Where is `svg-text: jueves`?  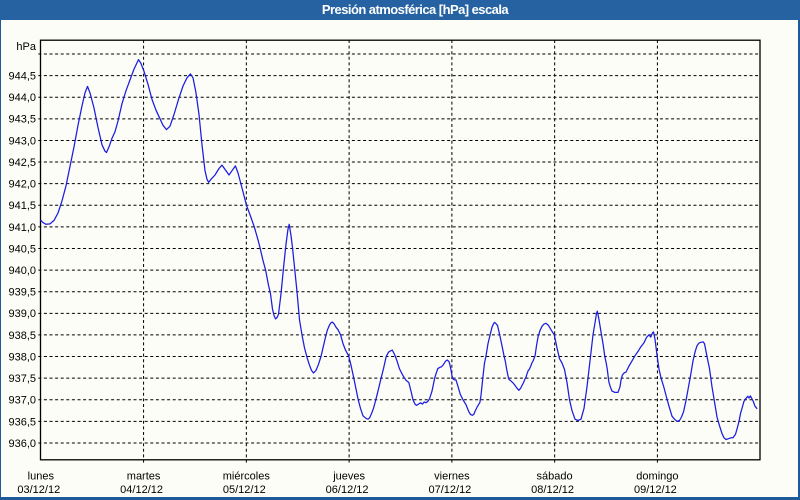 svg-text: jueves is located at coordinates (348, 477).